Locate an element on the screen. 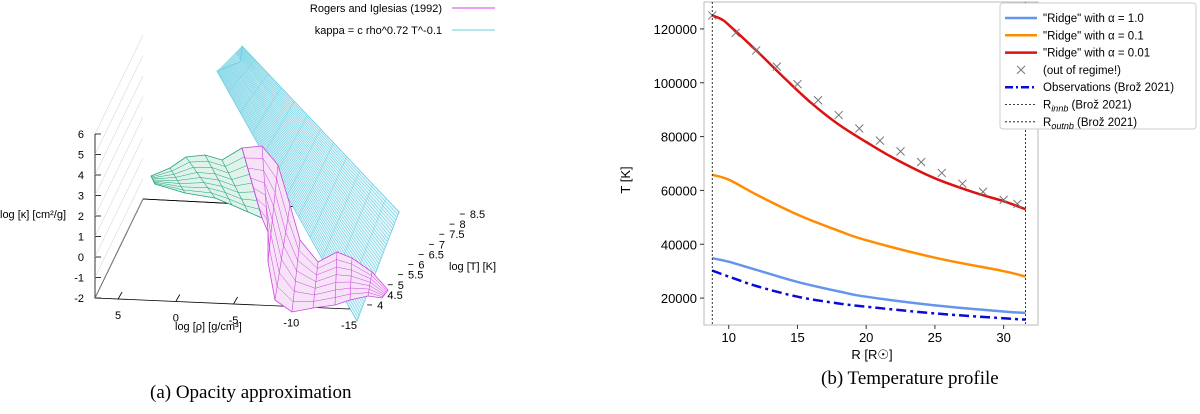 This screenshot has height=414, width=1200. z-tick-label: 2 is located at coordinates (81, 217).